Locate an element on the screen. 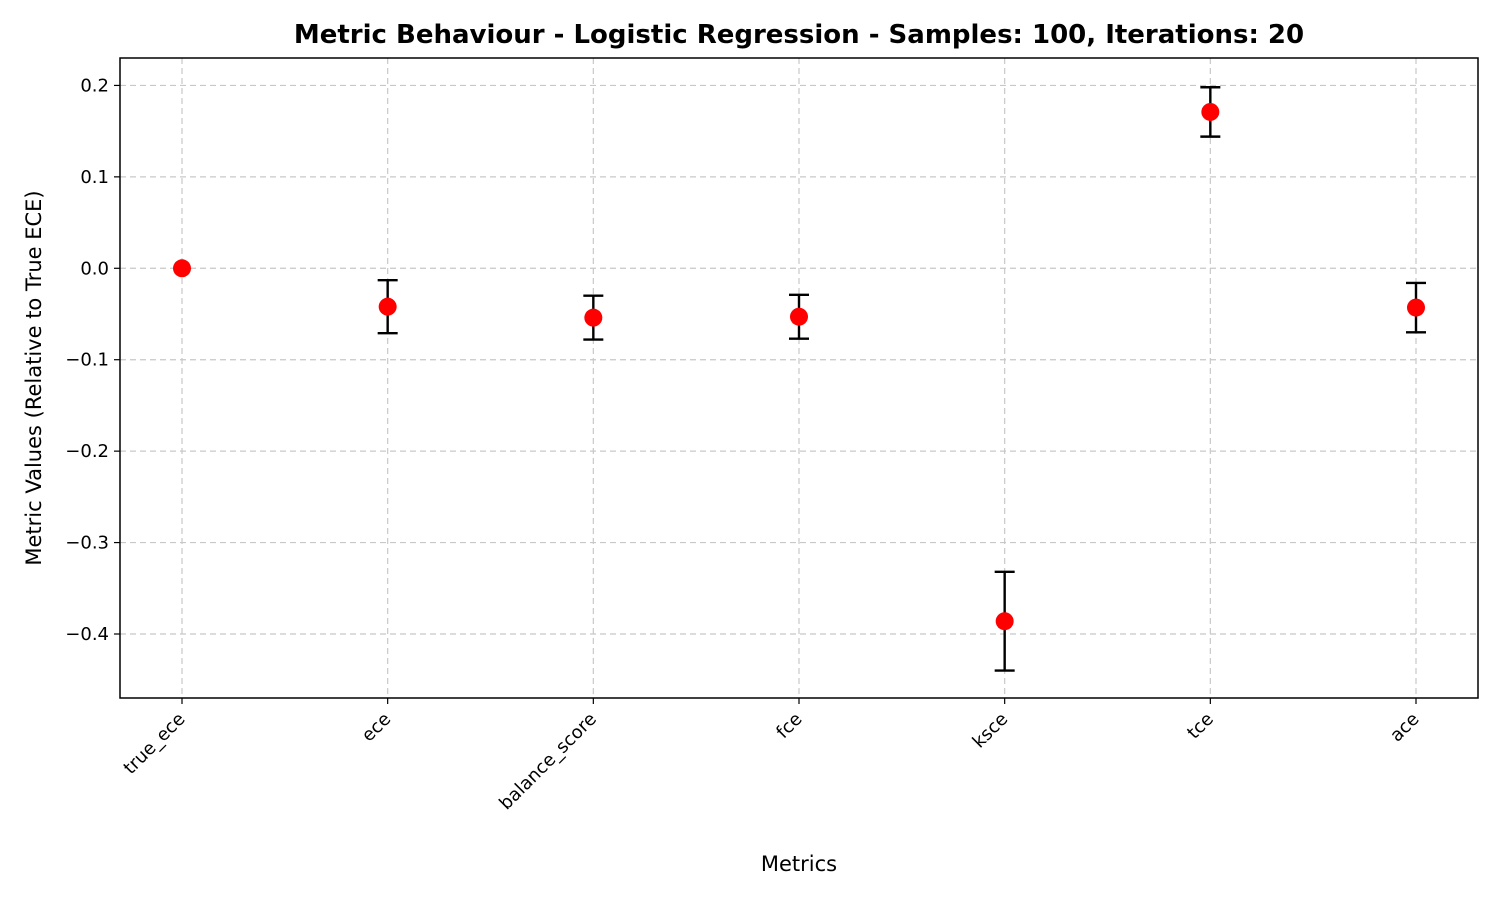 This screenshot has height=900, width=1500. x-axis-label: Metrics is located at coordinates (799, 864).